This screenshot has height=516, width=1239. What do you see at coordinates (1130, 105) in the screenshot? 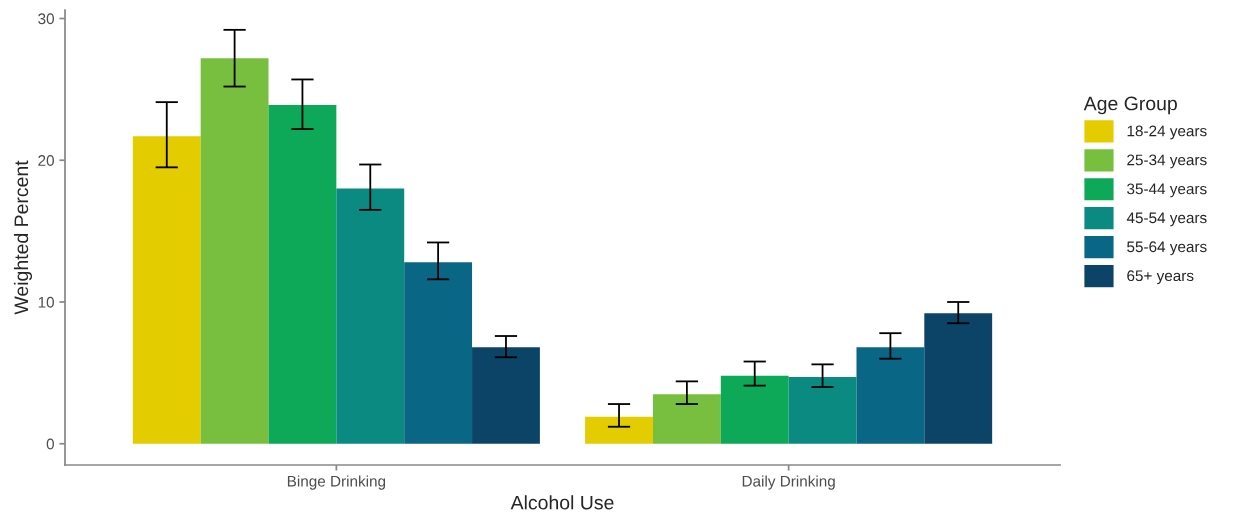
I see `legend-title: Age Group` at bounding box center [1130, 105].